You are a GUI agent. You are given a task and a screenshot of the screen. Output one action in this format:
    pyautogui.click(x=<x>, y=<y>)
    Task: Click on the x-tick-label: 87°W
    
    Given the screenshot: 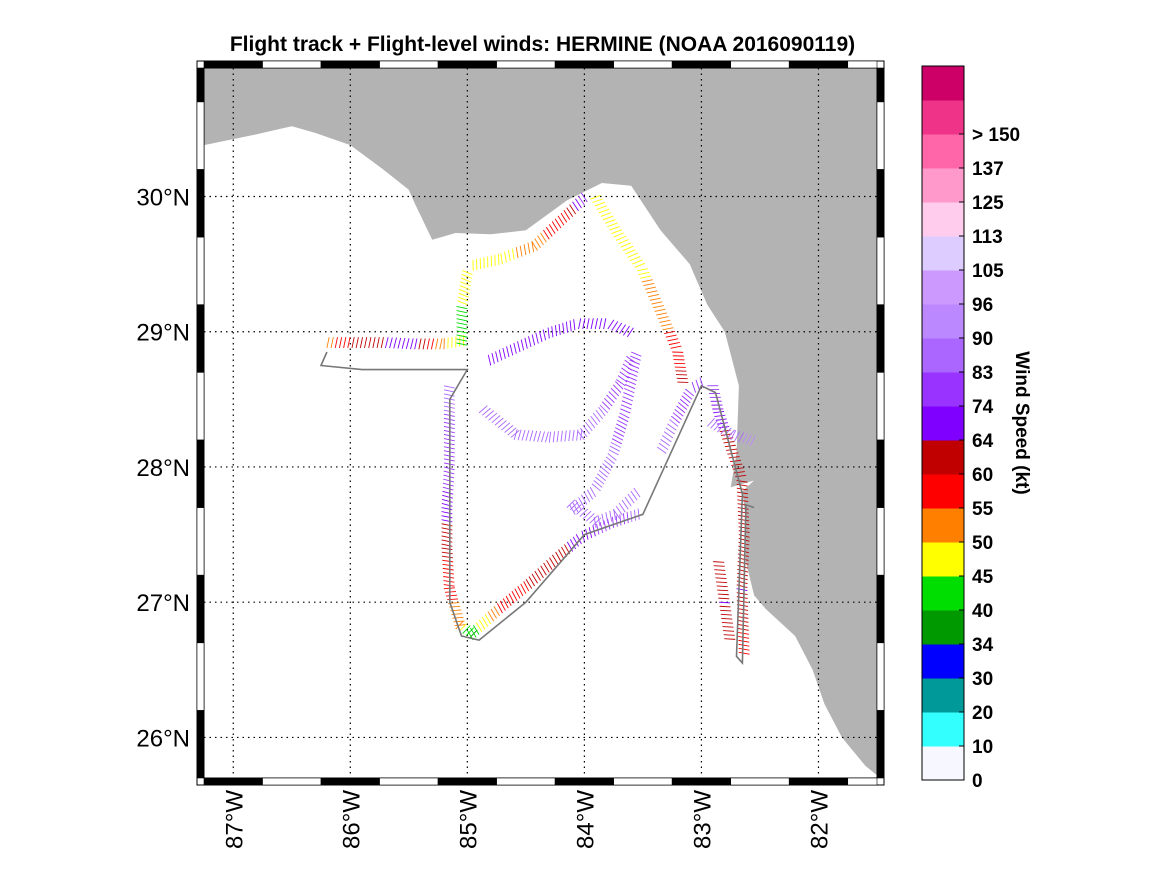 What is the action you would take?
    pyautogui.click(x=234, y=819)
    